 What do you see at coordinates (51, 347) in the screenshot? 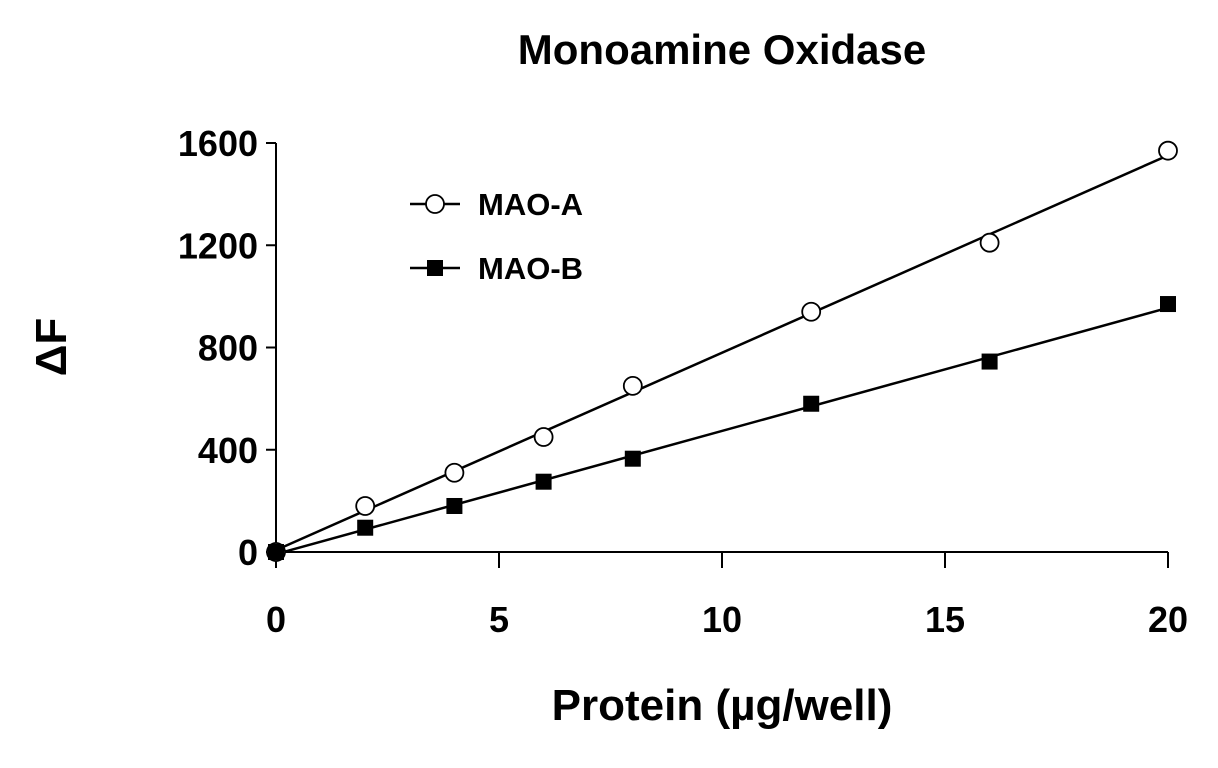
I see `y-axis-title: ΔF` at bounding box center [51, 347].